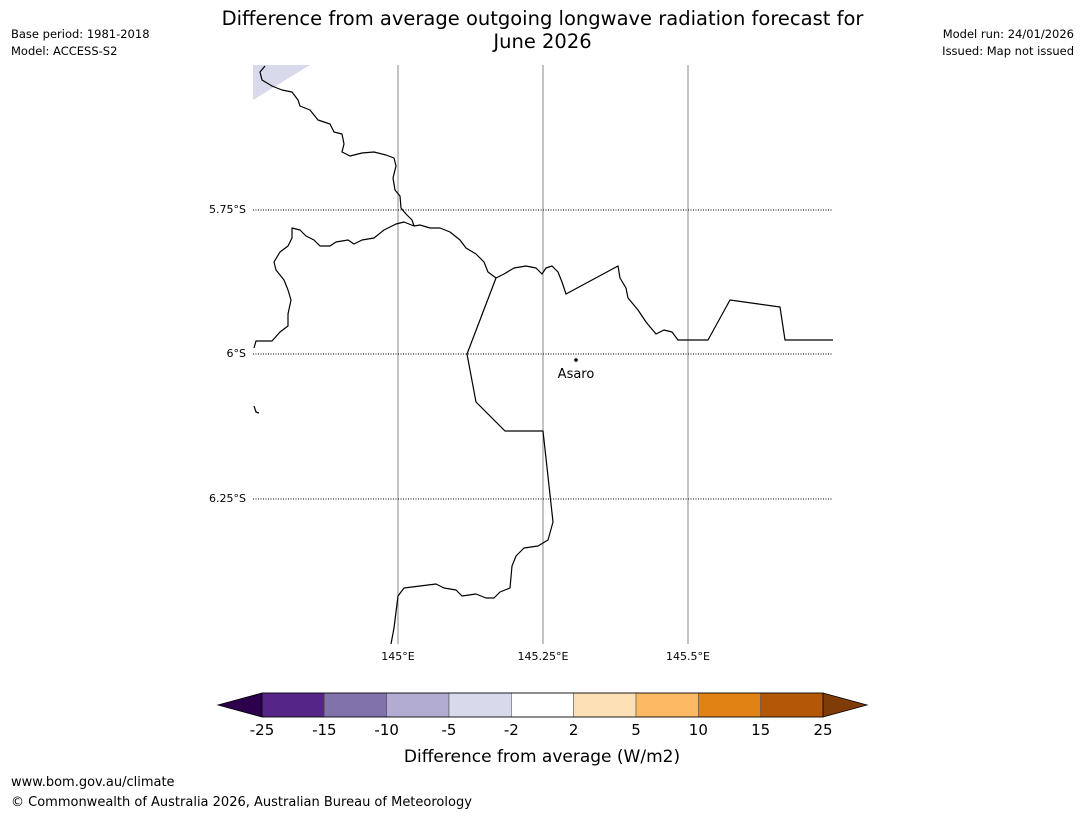  What do you see at coordinates (576, 374) in the screenshot?
I see `asaro-label: Asaro` at bounding box center [576, 374].